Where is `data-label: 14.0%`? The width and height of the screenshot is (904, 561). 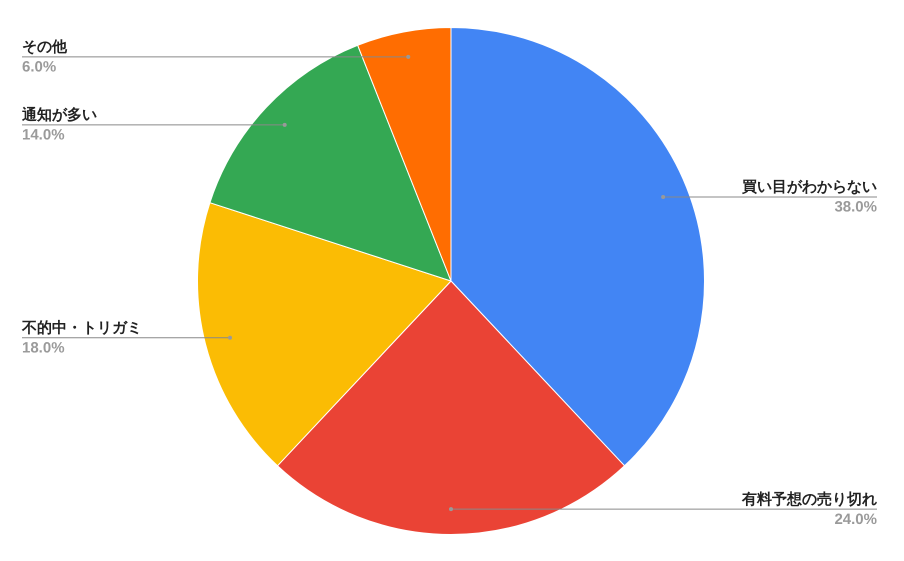
data-label: 14.0% is located at coordinates (43, 135).